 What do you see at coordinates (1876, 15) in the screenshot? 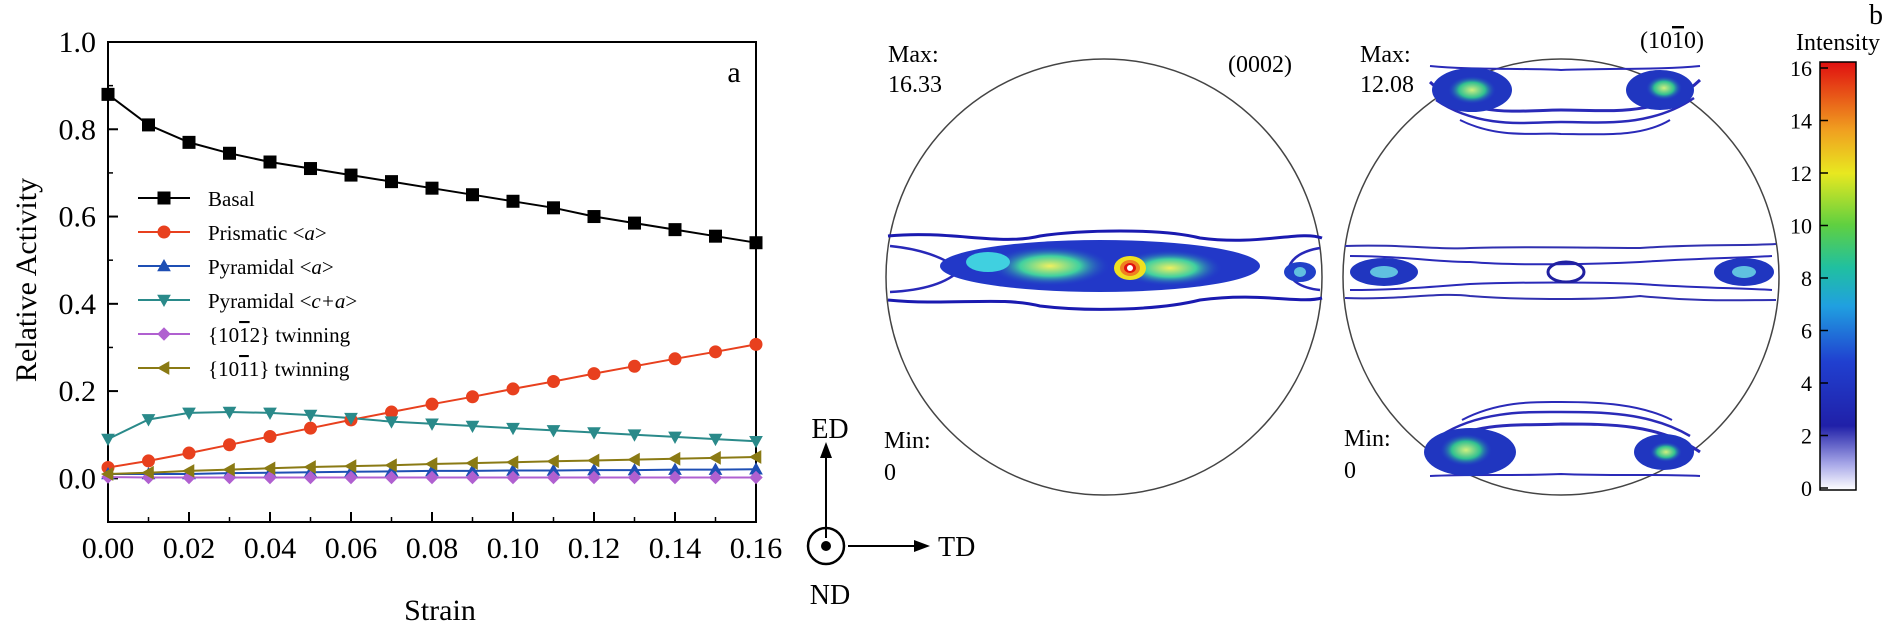
I see `panel-label-b: b` at bounding box center [1876, 15].